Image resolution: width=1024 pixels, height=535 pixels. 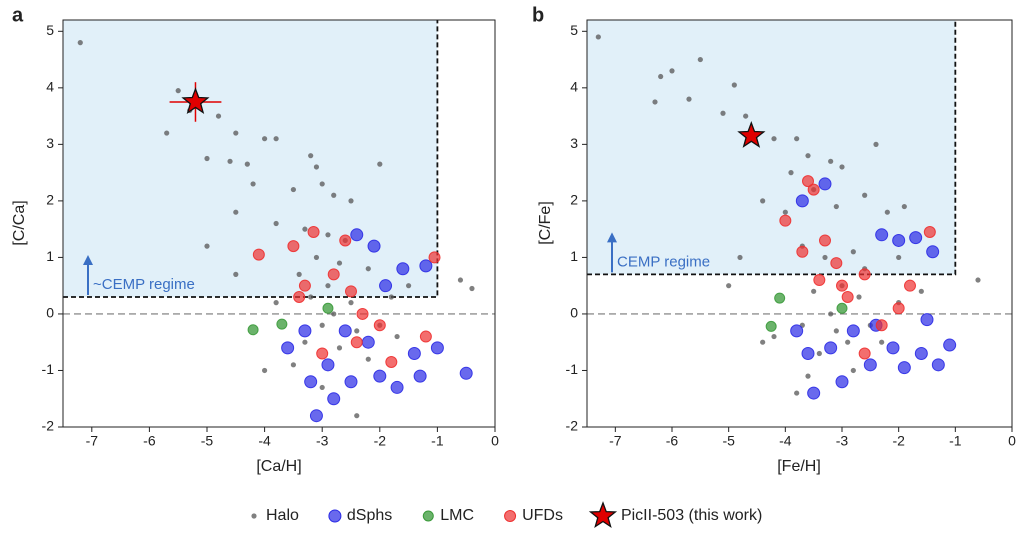 What do you see at coordinates (448, 515) in the screenshot?
I see `legend-item: LMC` at bounding box center [448, 515].